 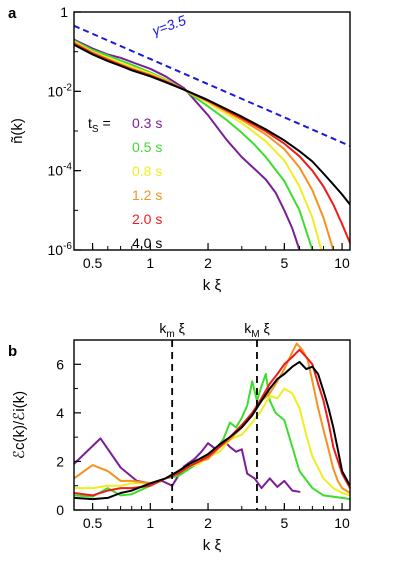 I want to click on y-tick-label: 0, so click(x=60, y=510).